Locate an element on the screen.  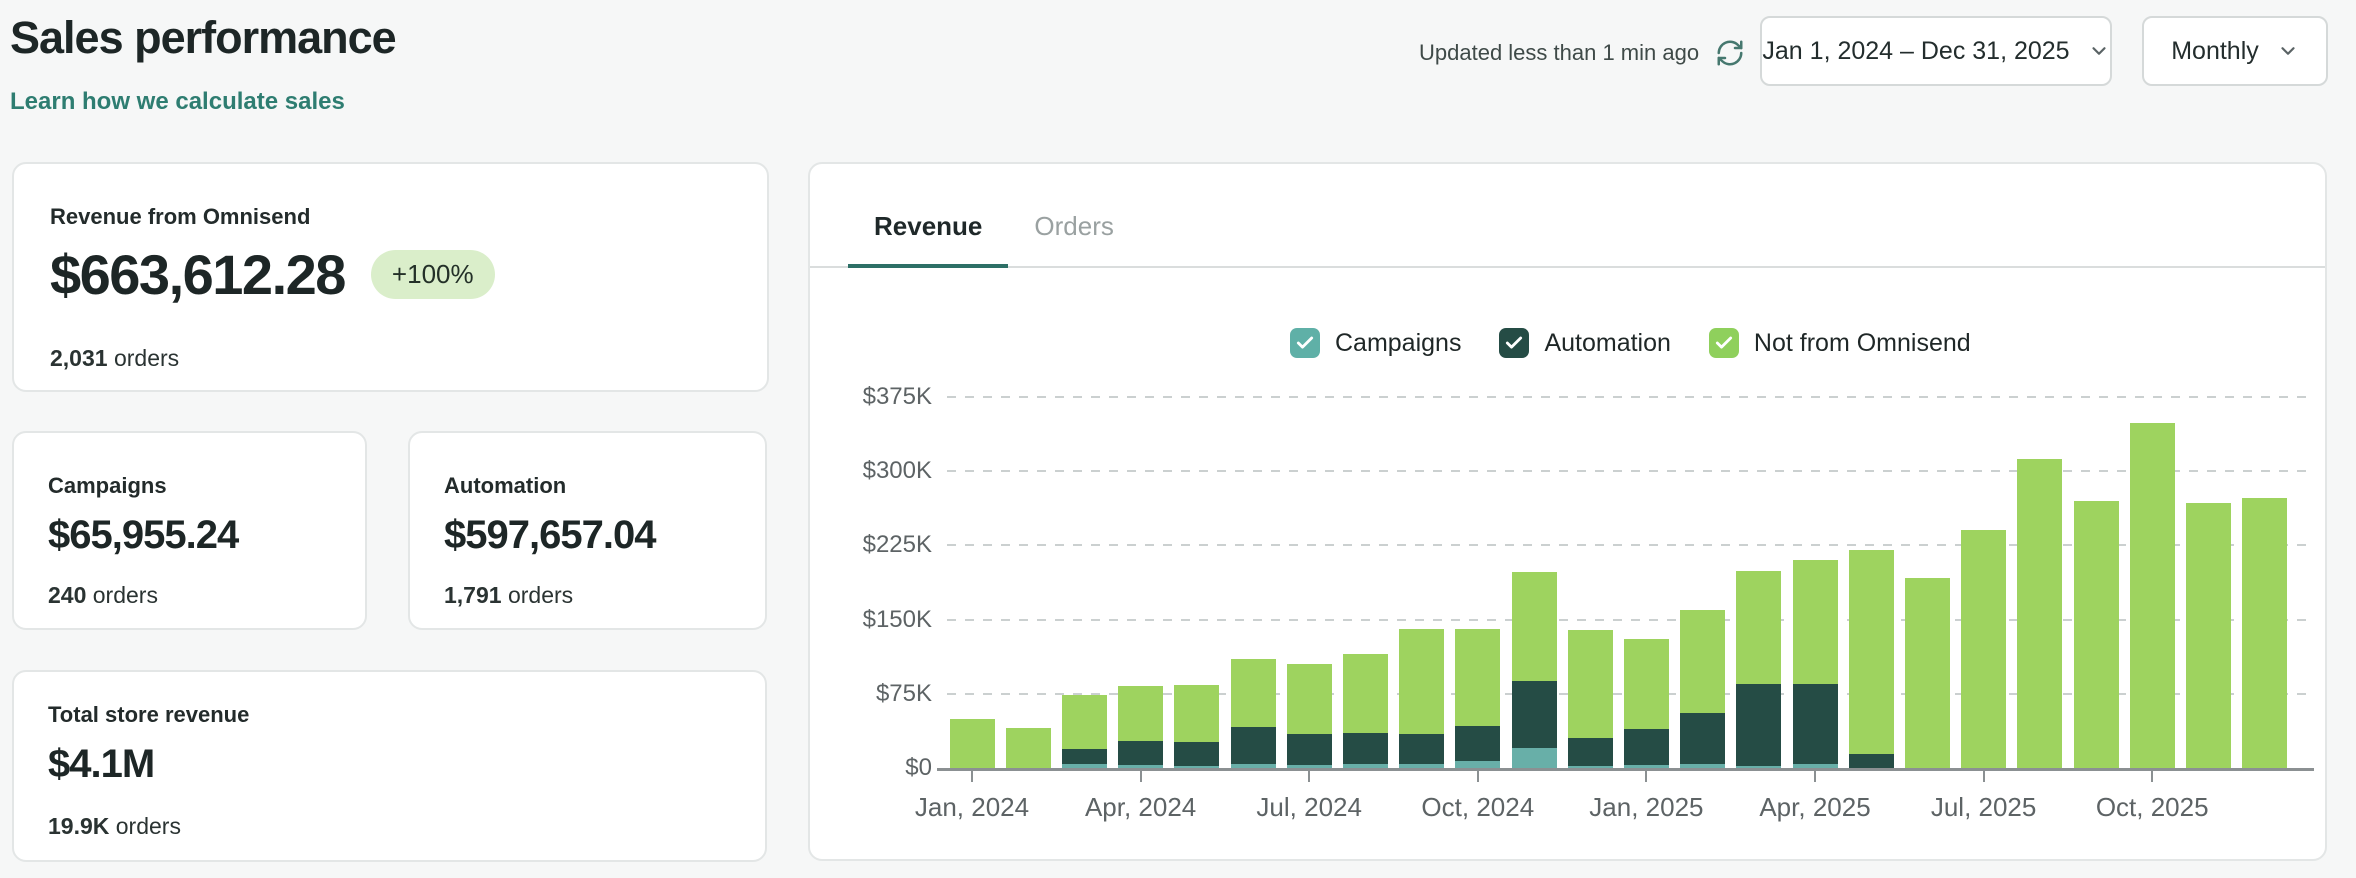
date-range-picker: Jan 1, 2024 – Dec 31, 2025 is located at coordinates (1936, 51).